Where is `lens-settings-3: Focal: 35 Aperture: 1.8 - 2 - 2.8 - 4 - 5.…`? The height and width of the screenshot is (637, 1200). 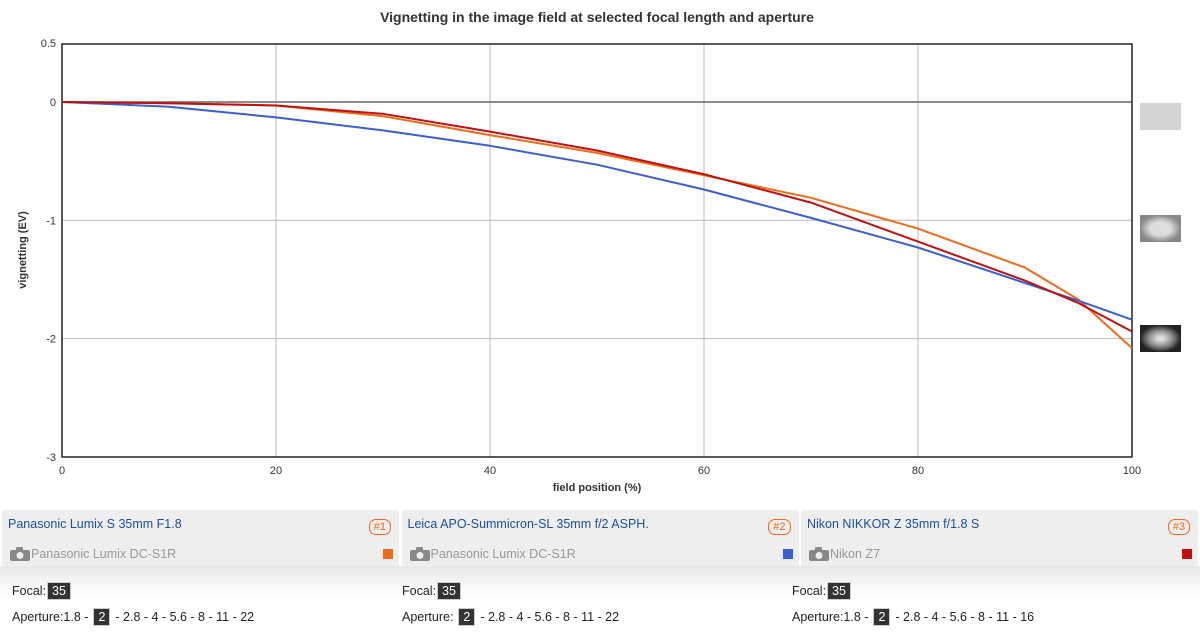 lens-settings-3: Focal: 35 Aperture: 1.8 - 2 - 2.8 - 4 - 5.… is located at coordinates (913, 604).